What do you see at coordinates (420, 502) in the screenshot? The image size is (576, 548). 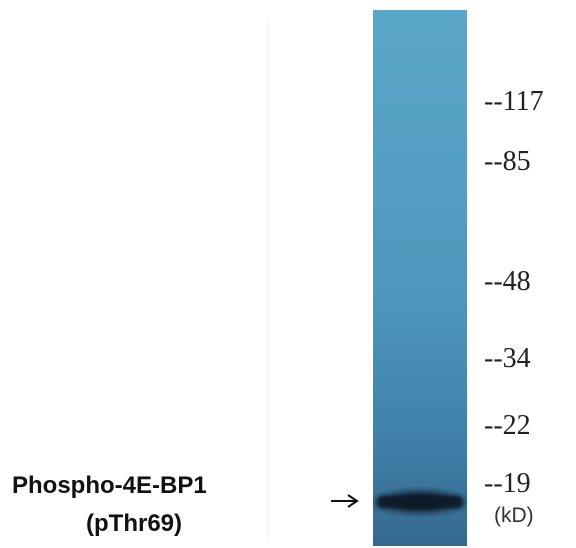 I see `protein-band` at bounding box center [420, 502].